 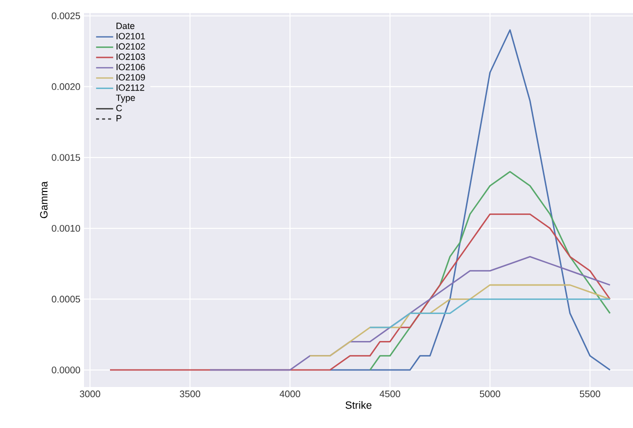 I want to click on legend-label: IO2102, so click(x=130, y=46).